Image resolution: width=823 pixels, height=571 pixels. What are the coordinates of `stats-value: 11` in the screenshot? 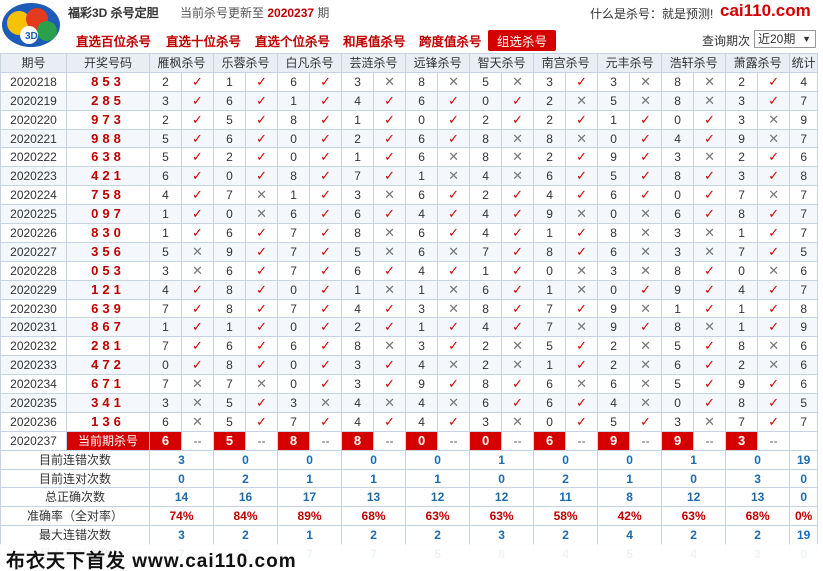 It's located at (566, 497).